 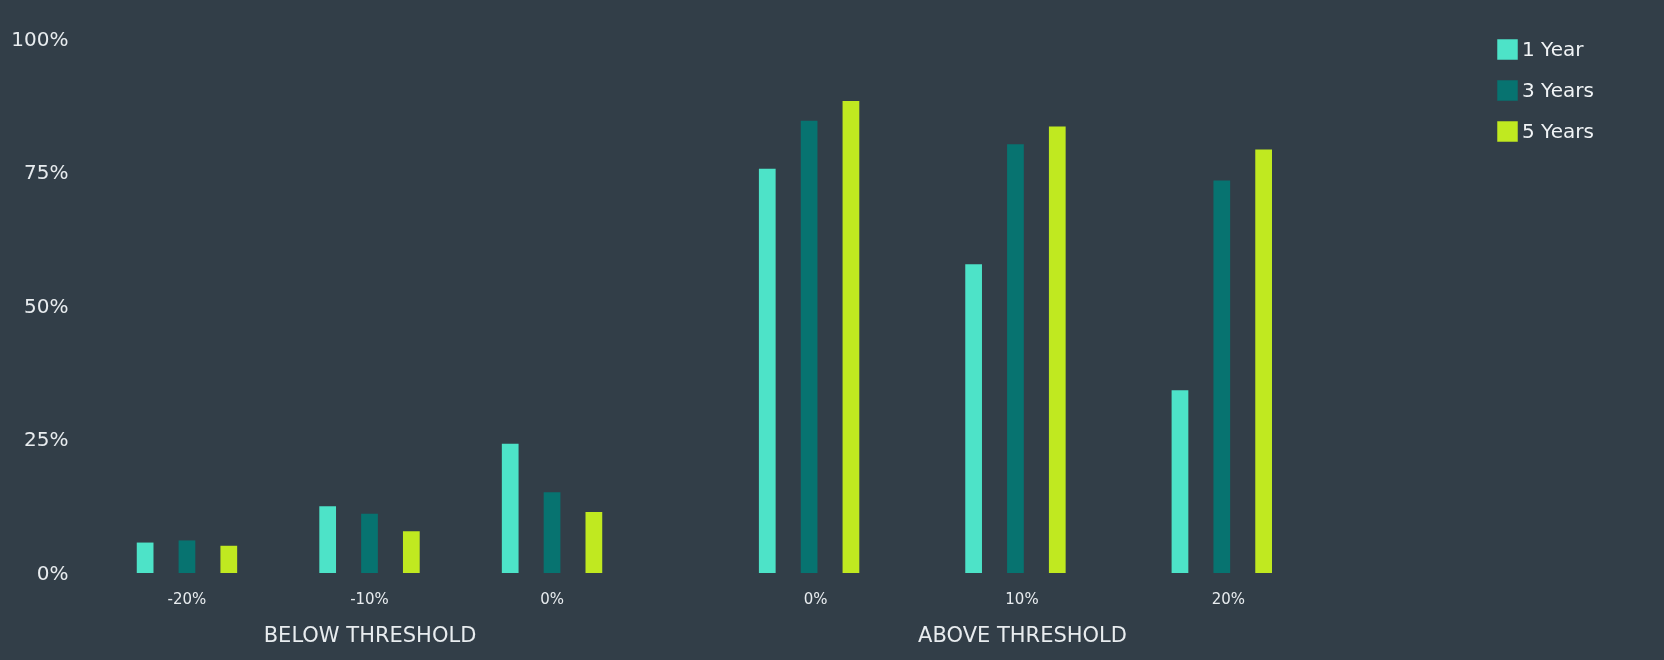 What do you see at coordinates (370, 634) in the screenshot?
I see `x-axis-title: BELOW THRESHOLD` at bounding box center [370, 634].